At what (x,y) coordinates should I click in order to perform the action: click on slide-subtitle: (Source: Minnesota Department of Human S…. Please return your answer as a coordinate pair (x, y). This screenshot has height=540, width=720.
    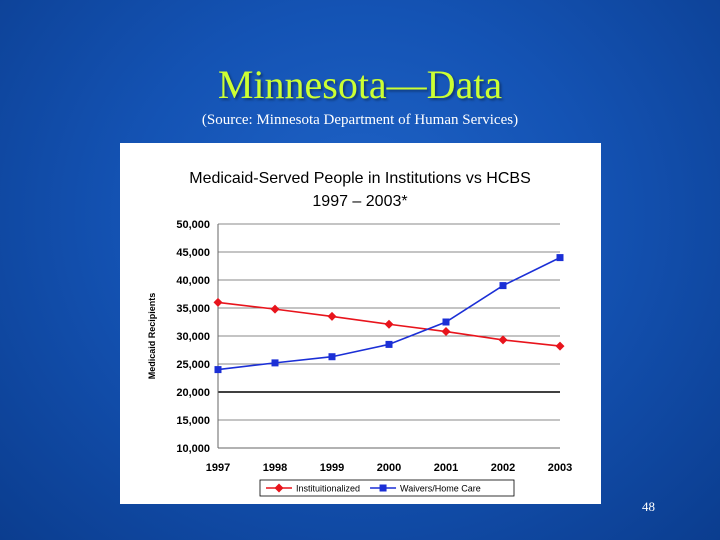
    Looking at the image, I should click on (360, 120).